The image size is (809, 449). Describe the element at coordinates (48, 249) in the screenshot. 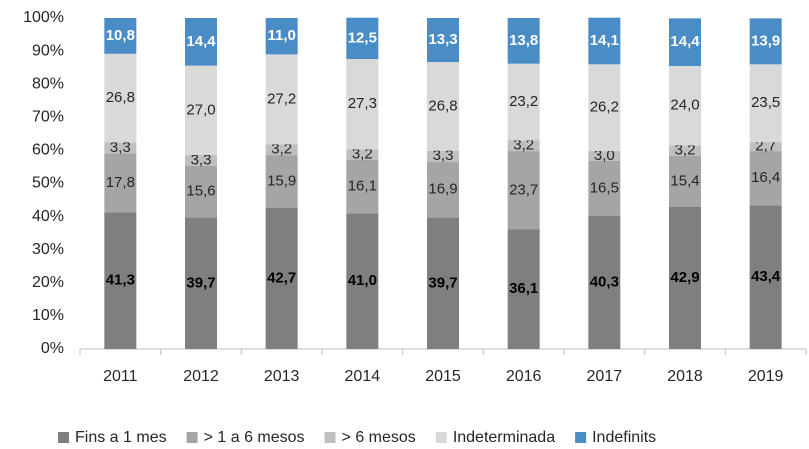

I see `y-tick-label: 30%` at that location.